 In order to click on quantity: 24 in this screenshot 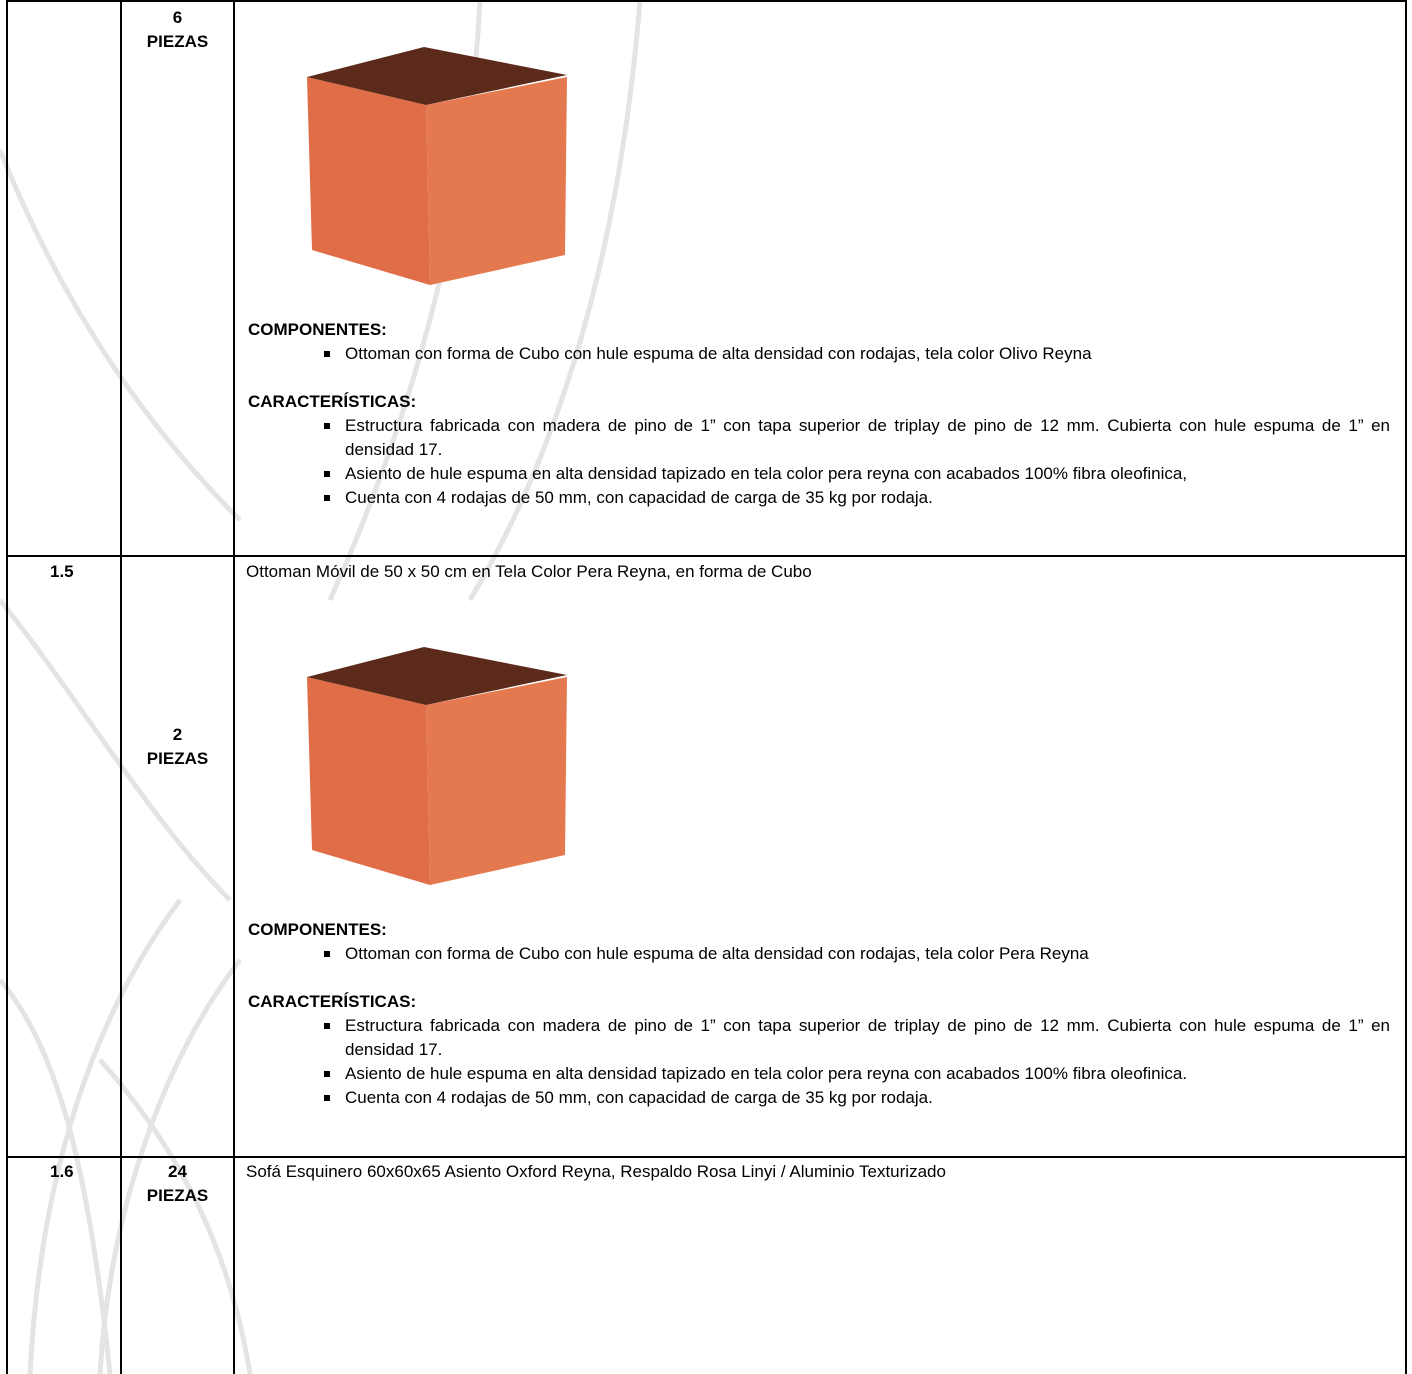, I will do `click(177, 1171)`.